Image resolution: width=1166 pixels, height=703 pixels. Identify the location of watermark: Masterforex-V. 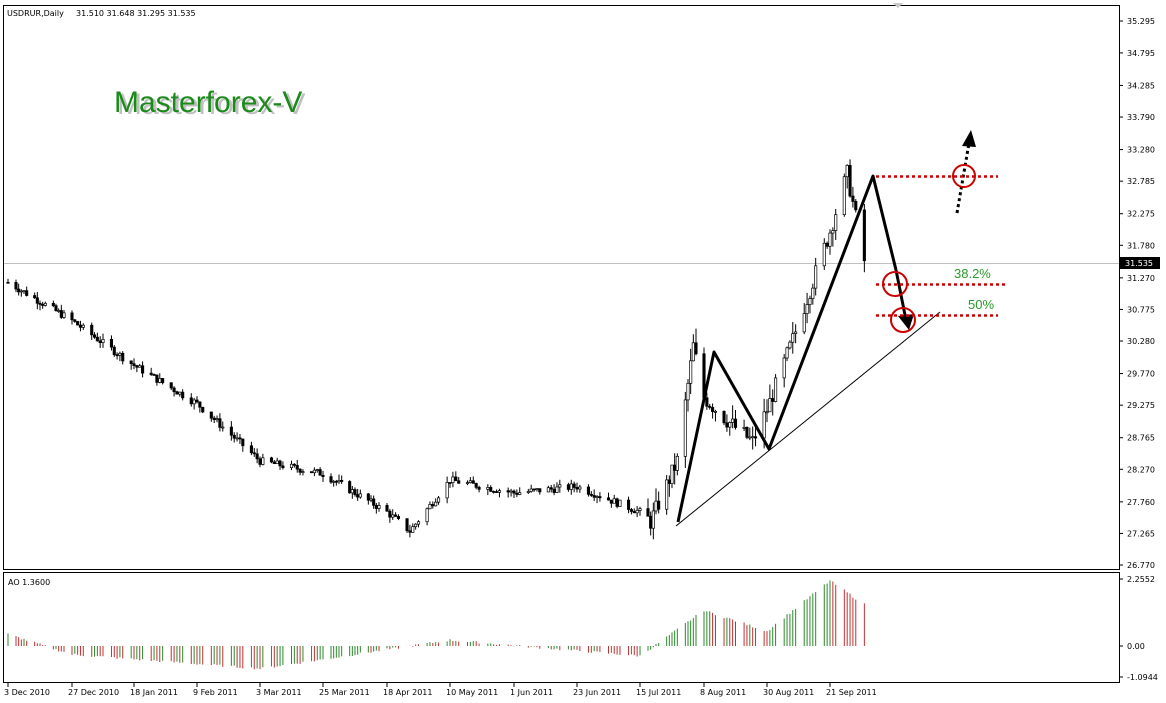
(208, 102).